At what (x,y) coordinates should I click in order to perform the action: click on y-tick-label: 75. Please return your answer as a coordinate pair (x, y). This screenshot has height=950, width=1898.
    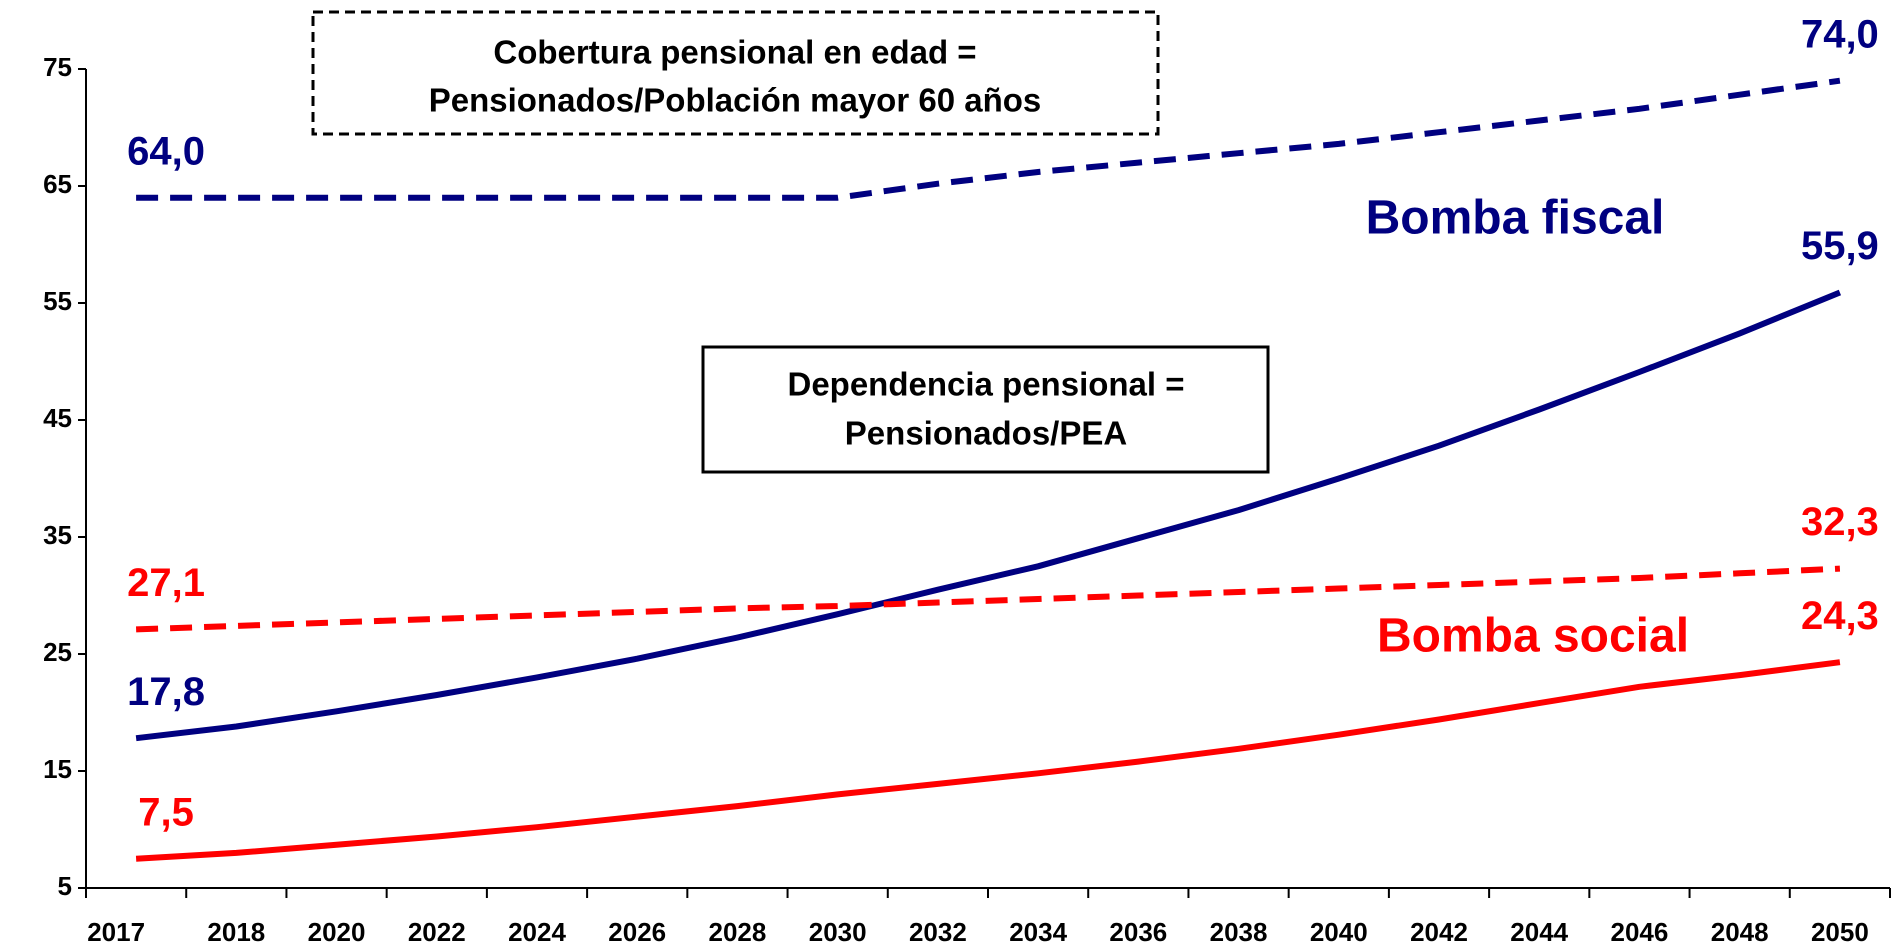
    Looking at the image, I should click on (57, 67).